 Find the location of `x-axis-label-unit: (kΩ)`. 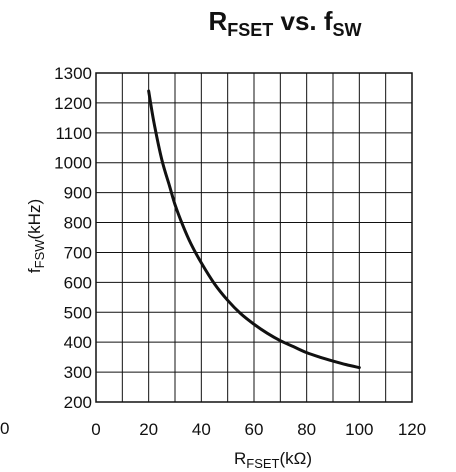

x-axis-label-unit: (kΩ) is located at coordinates (295, 458).